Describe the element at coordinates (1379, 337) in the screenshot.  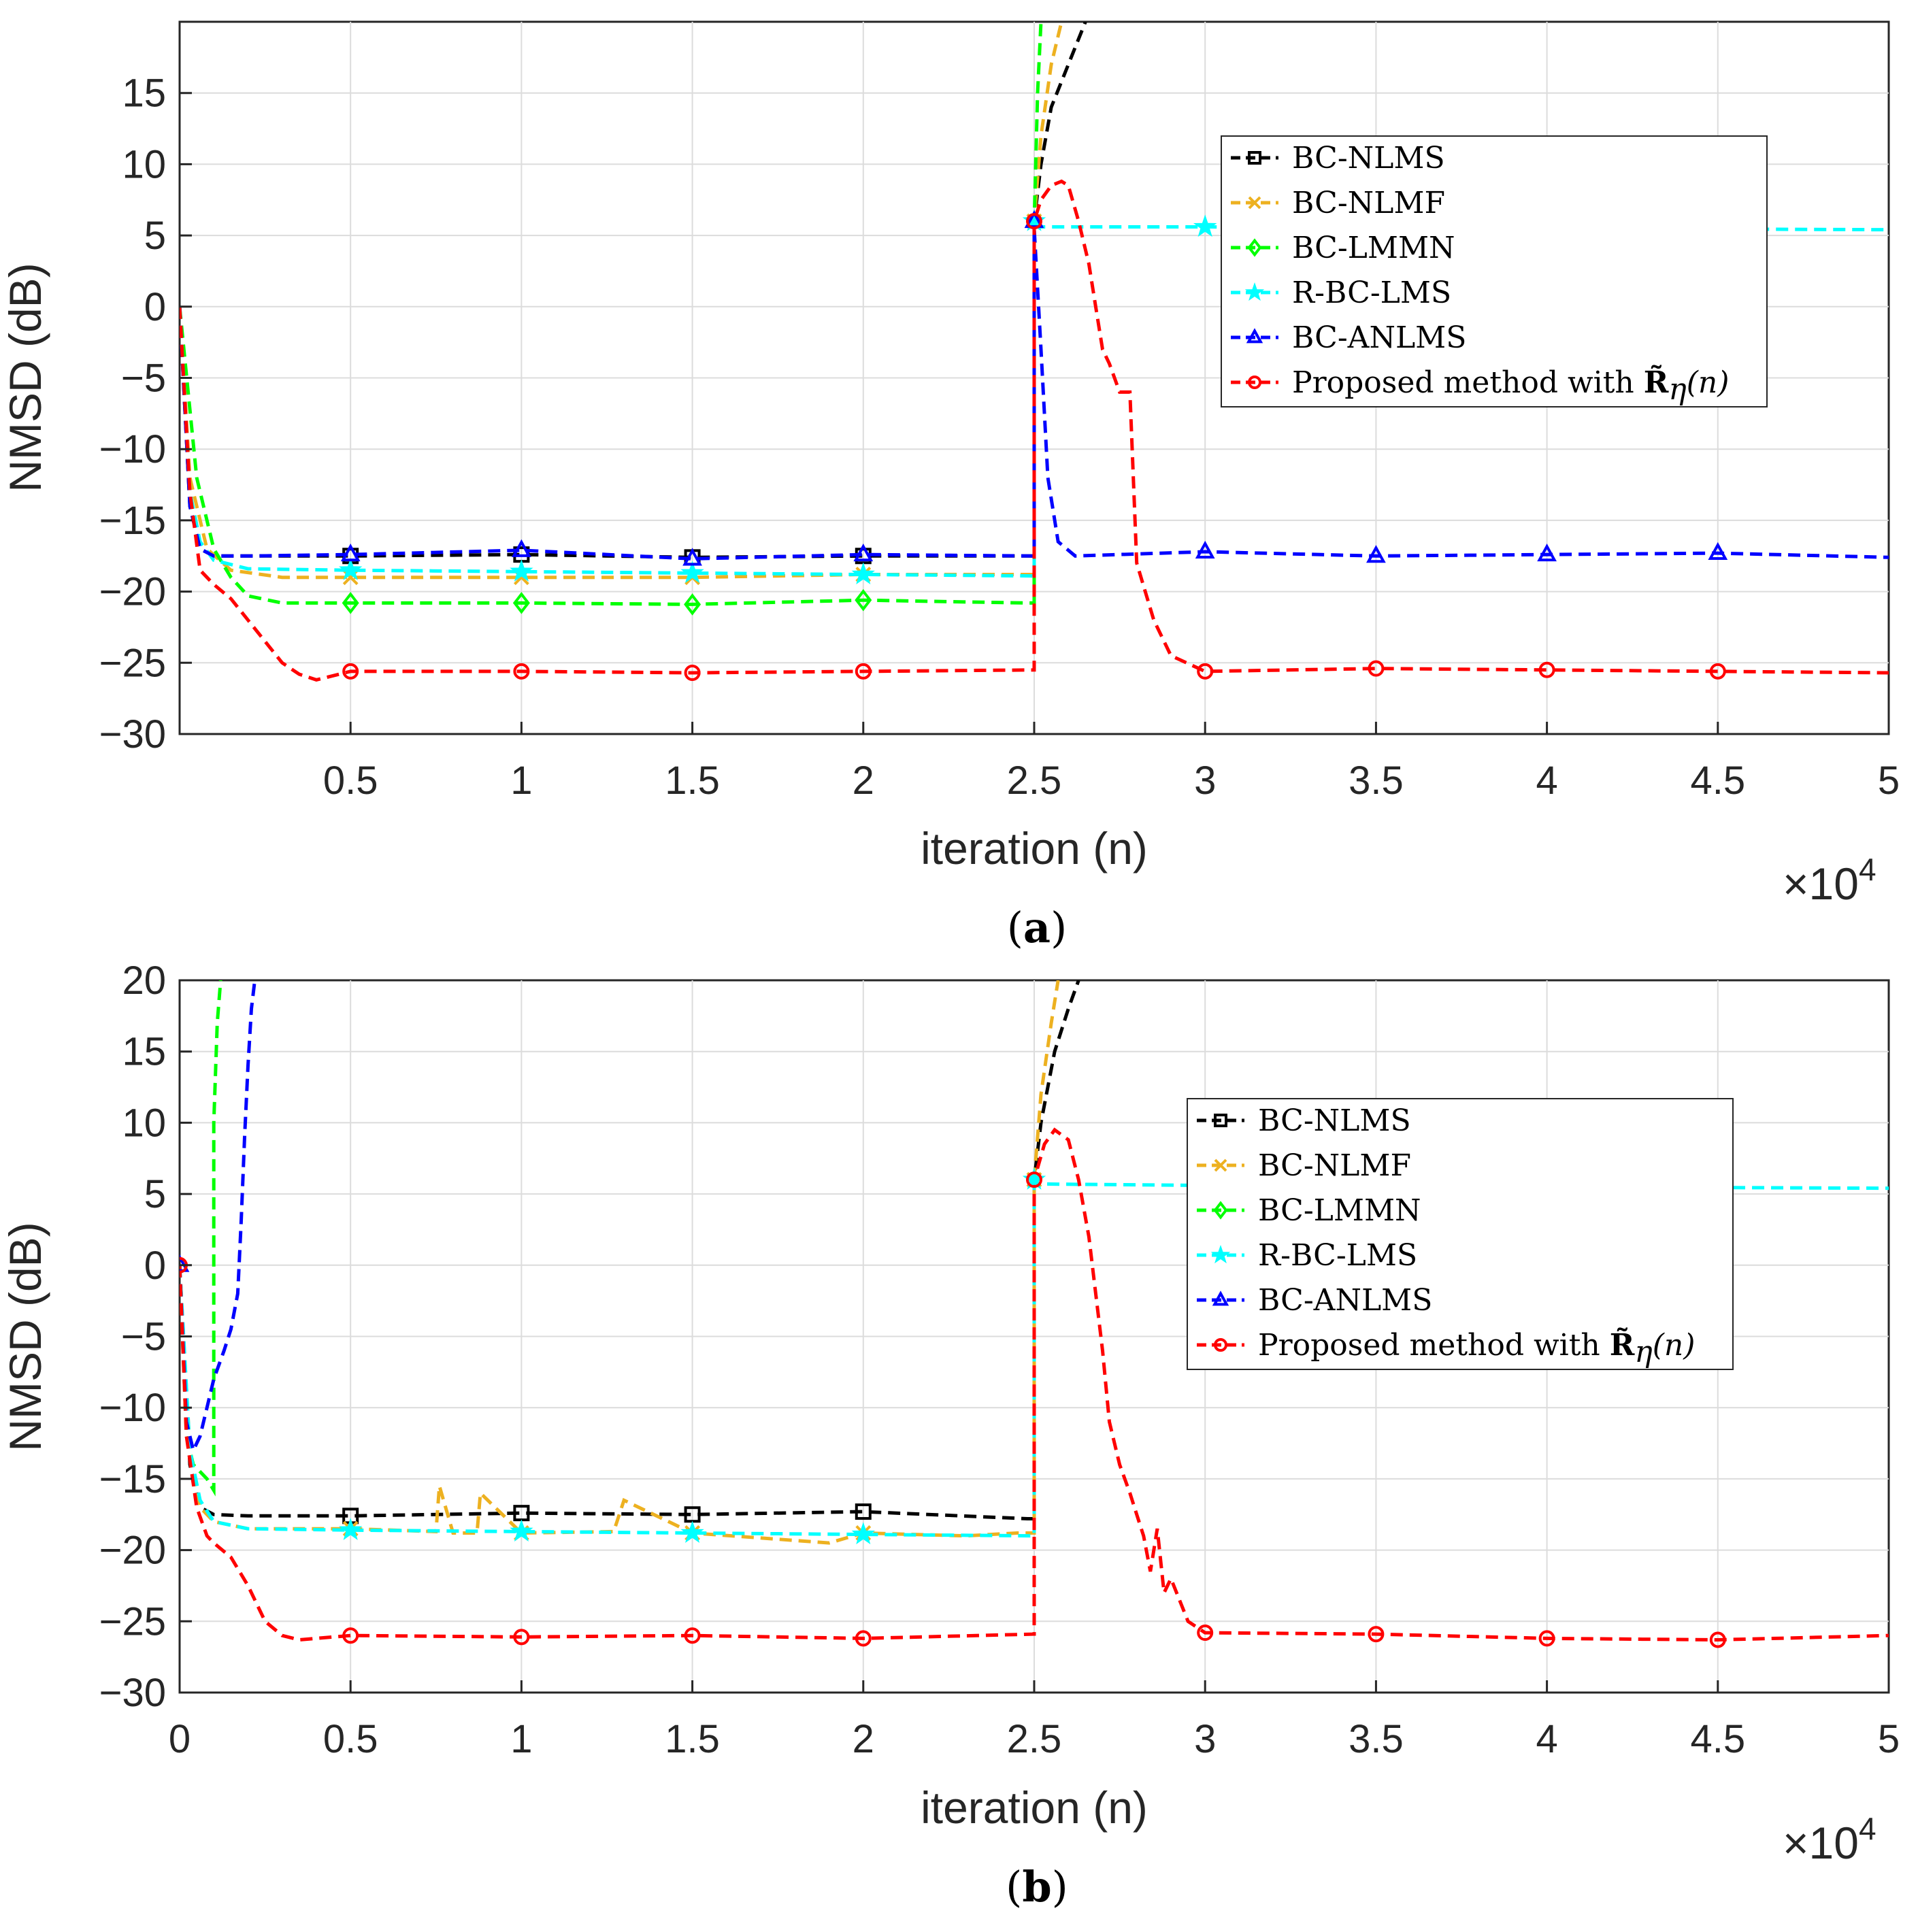
I see `legend-label: BC-ANLMS` at that location.